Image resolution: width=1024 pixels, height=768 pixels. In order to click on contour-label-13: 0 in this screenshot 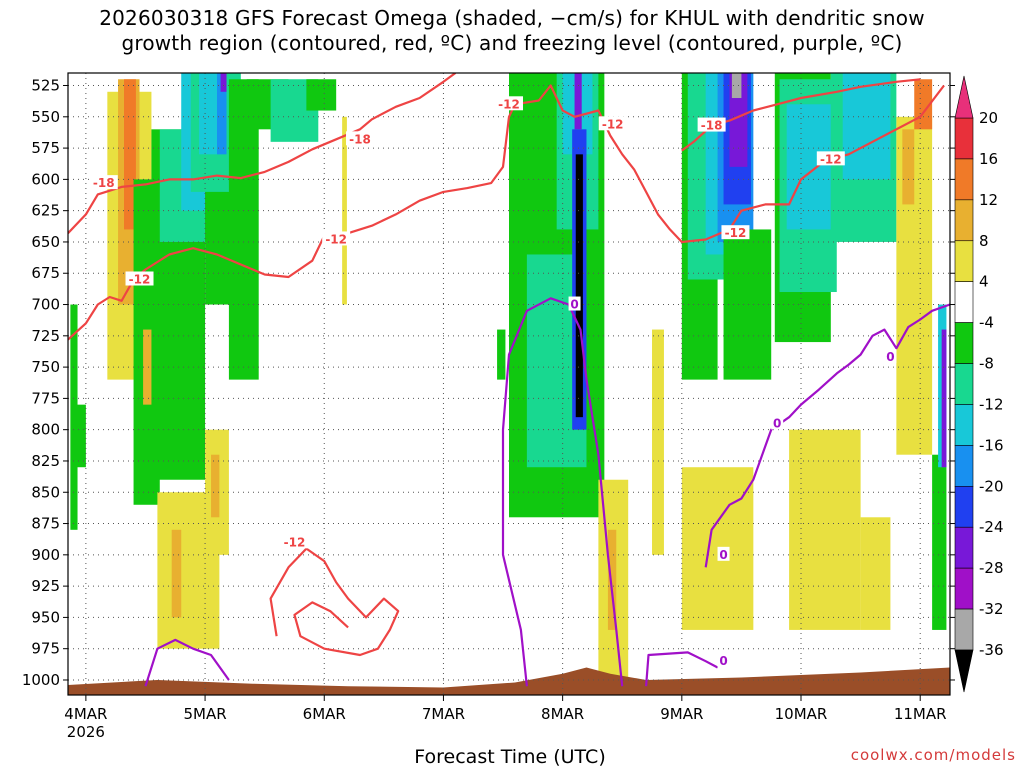, I will do `click(777, 423)`.